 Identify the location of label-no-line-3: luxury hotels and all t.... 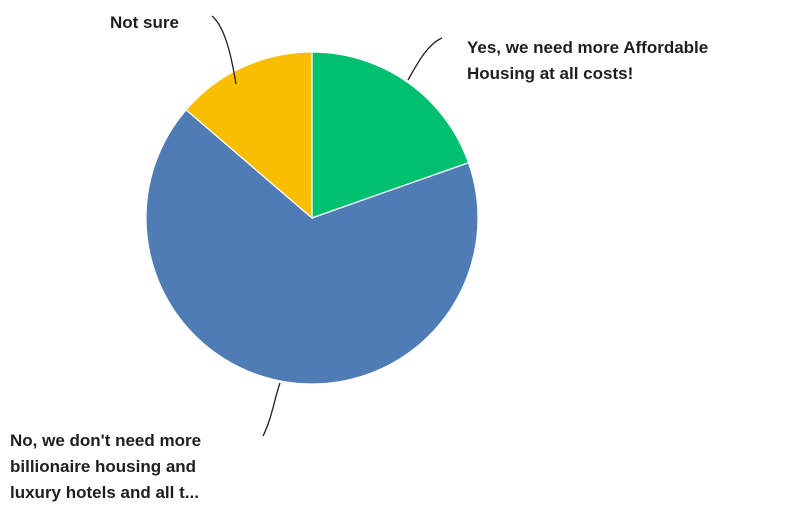
(104, 492).